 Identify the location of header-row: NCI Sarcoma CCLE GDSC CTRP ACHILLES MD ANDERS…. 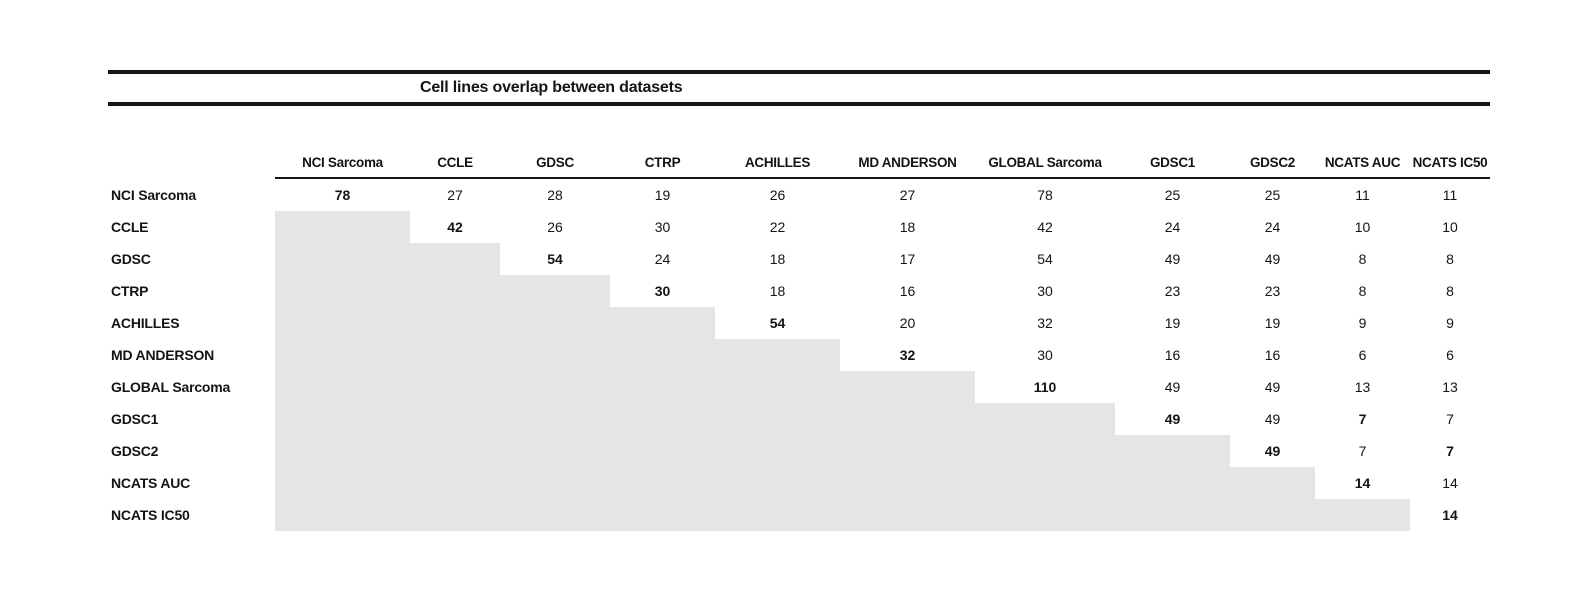
(799, 156).